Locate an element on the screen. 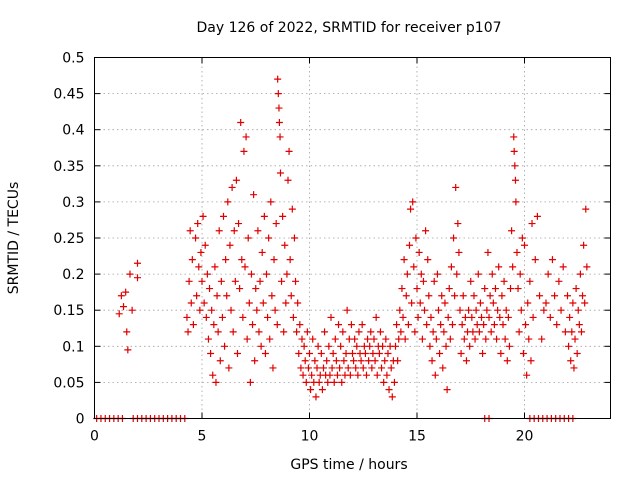 This screenshot has width=640, height=480. y-tick-label: 0.1 is located at coordinates (73, 347).